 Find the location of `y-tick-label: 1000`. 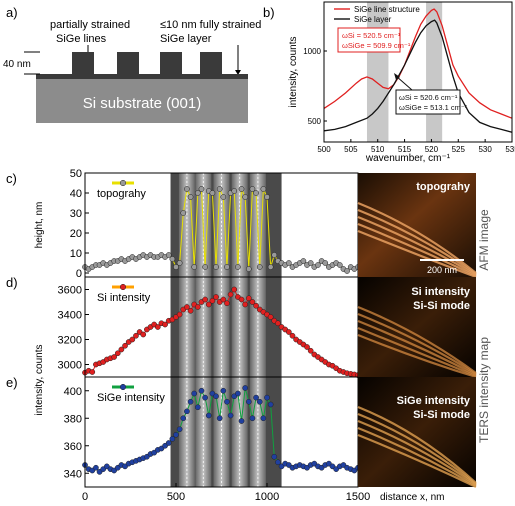

y-tick-label: 1000 is located at coordinates (312, 51).